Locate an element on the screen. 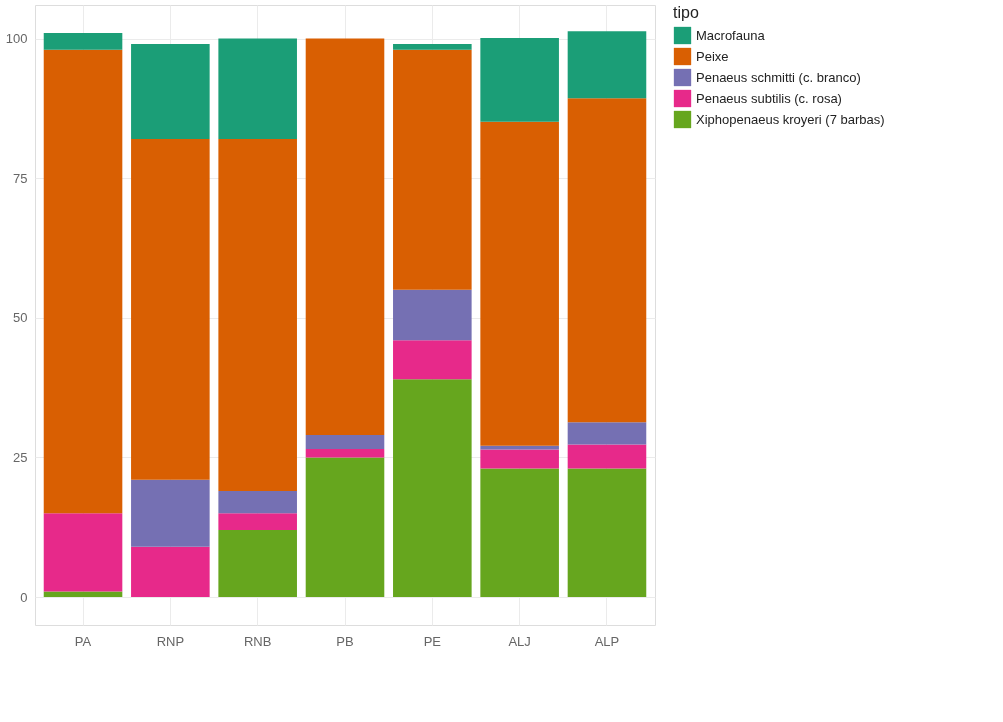 This screenshot has height=722, width=1003. x-tick-label: RNB is located at coordinates (257, 641).